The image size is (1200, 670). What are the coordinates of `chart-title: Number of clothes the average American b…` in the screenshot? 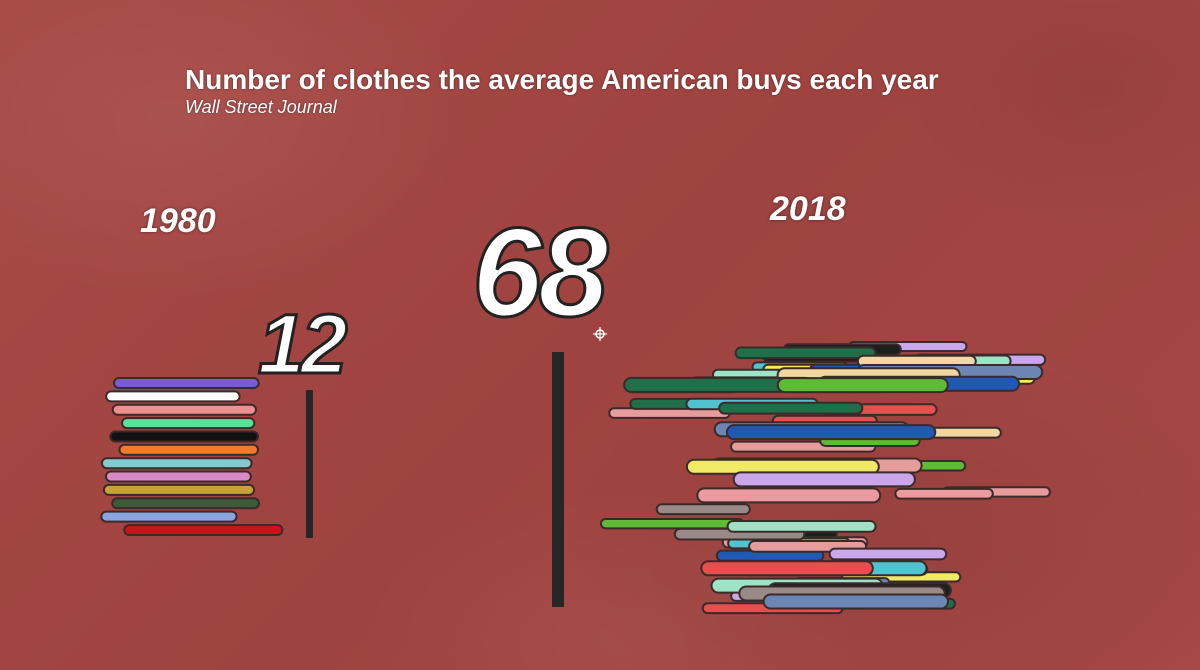 It's located at (562, 79).